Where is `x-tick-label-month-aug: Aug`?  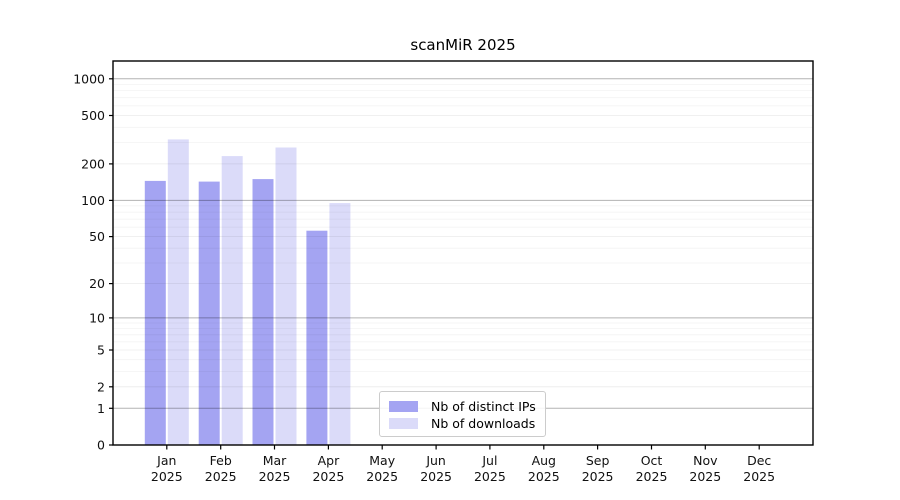
x-tick-label-month-aug: Aug is located at coordinates (544, 460).